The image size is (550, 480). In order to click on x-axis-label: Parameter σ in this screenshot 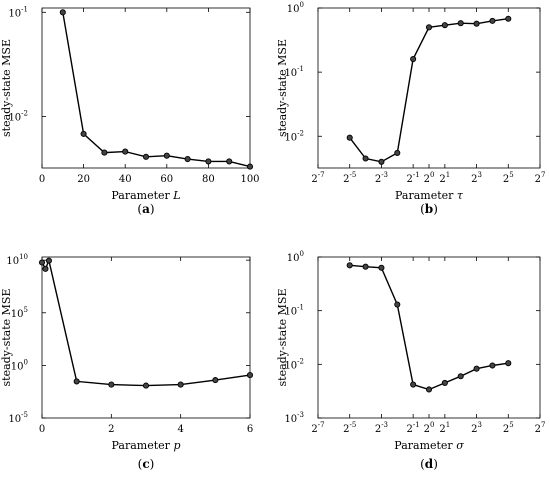, I will do `click(429, 445)`.